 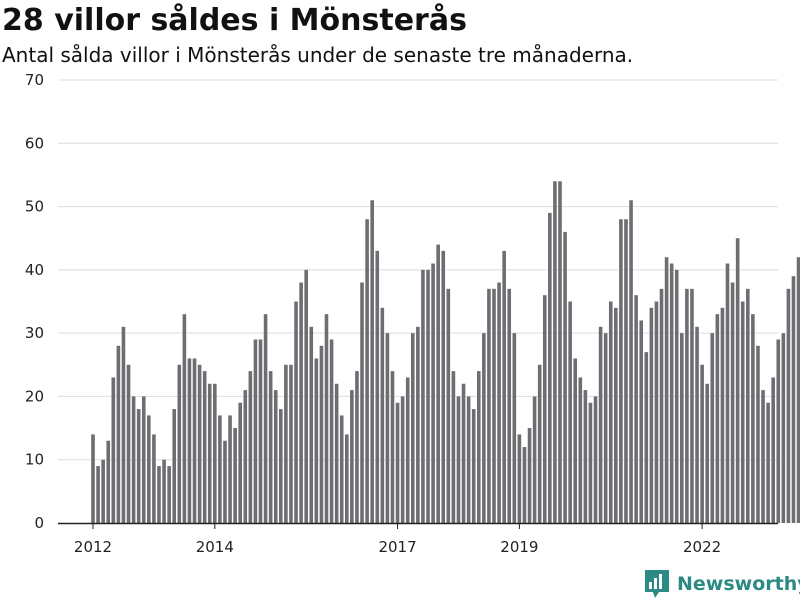 I want to click on y-tick-label: 40, so click(x=34, y=270).